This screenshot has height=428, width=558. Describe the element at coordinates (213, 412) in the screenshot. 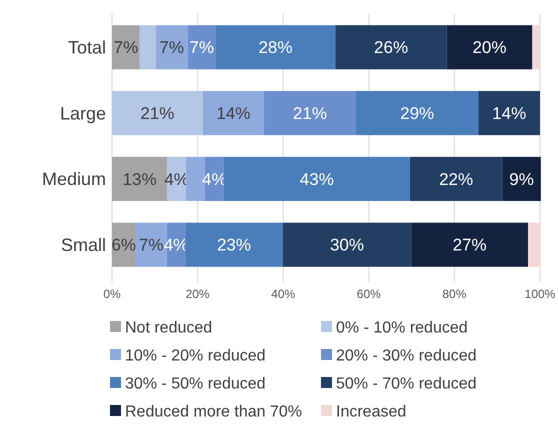

I see `legend-label: Reduced more than 70%` at that location.